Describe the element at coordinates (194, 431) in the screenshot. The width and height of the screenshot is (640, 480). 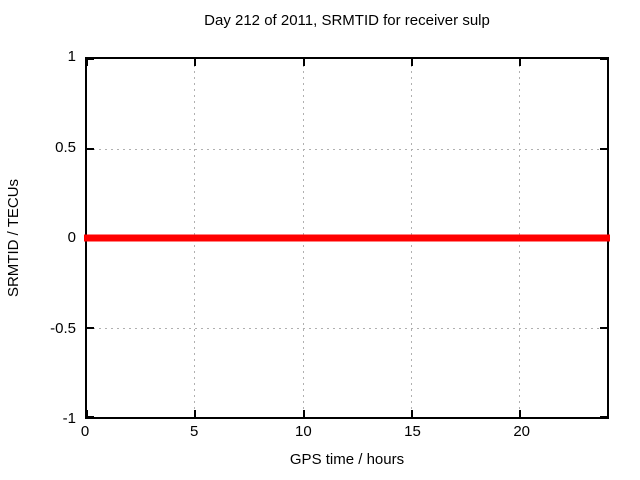
I see `x-tick-label: 5` at that location.